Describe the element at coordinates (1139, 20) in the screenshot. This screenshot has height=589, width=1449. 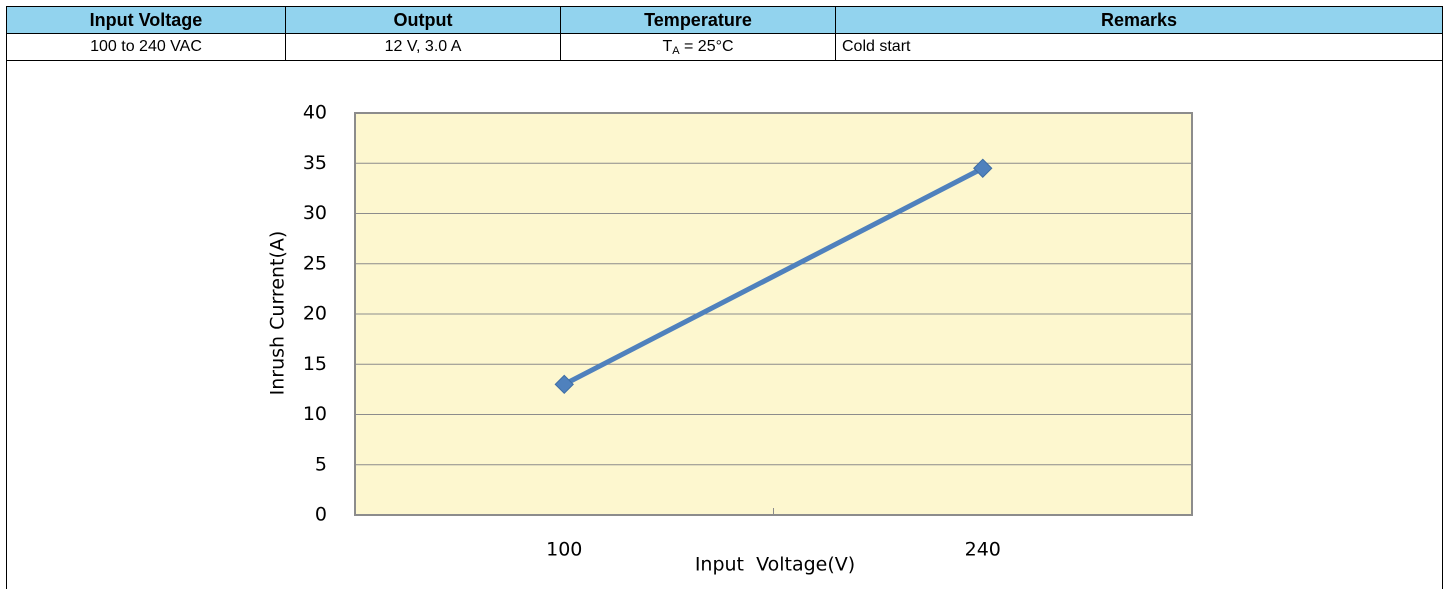
I see `header-cell: Remarks` at that location.